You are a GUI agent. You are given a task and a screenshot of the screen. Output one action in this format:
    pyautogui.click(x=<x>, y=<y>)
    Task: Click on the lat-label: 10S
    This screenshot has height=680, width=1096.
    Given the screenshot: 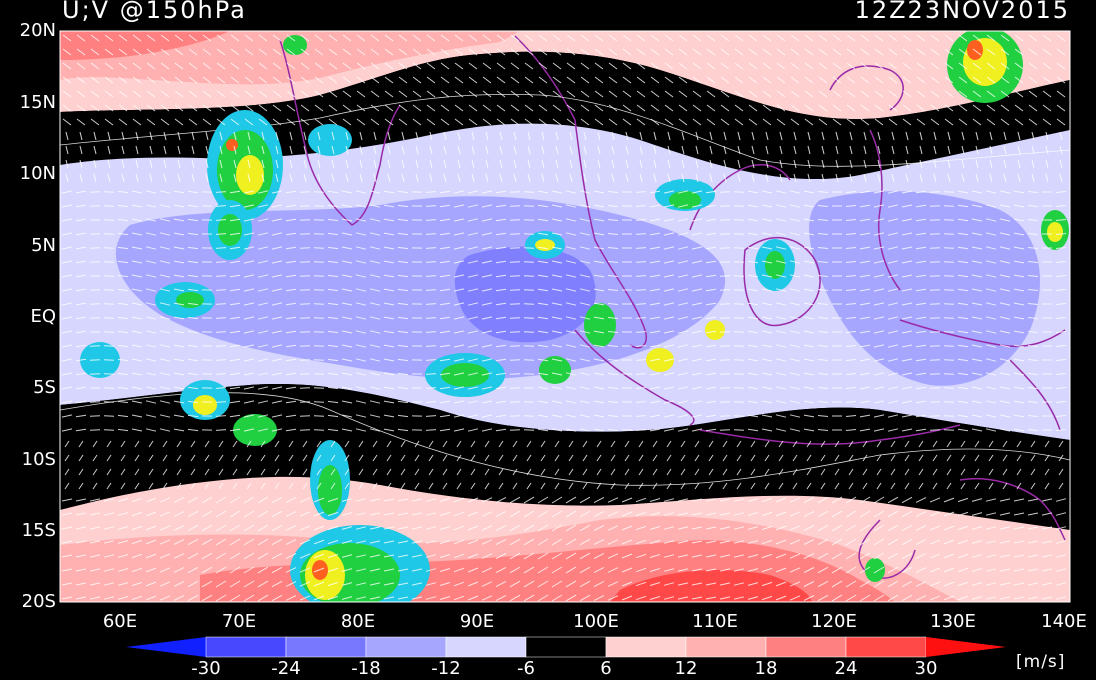 What is the action you would take?
    pyautogui.click(x=38, y=459)
    